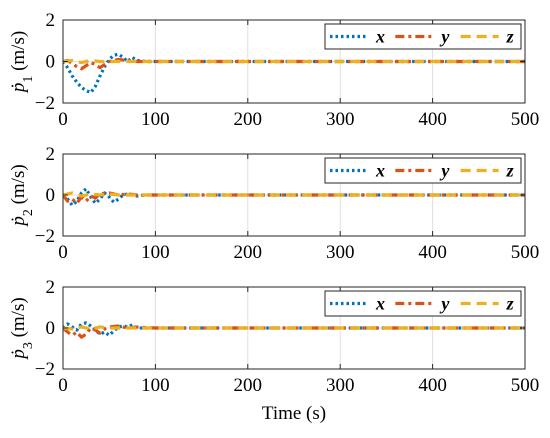  I want to click on y-axis-label: ṗ2 (m/s), so click(22, 195).